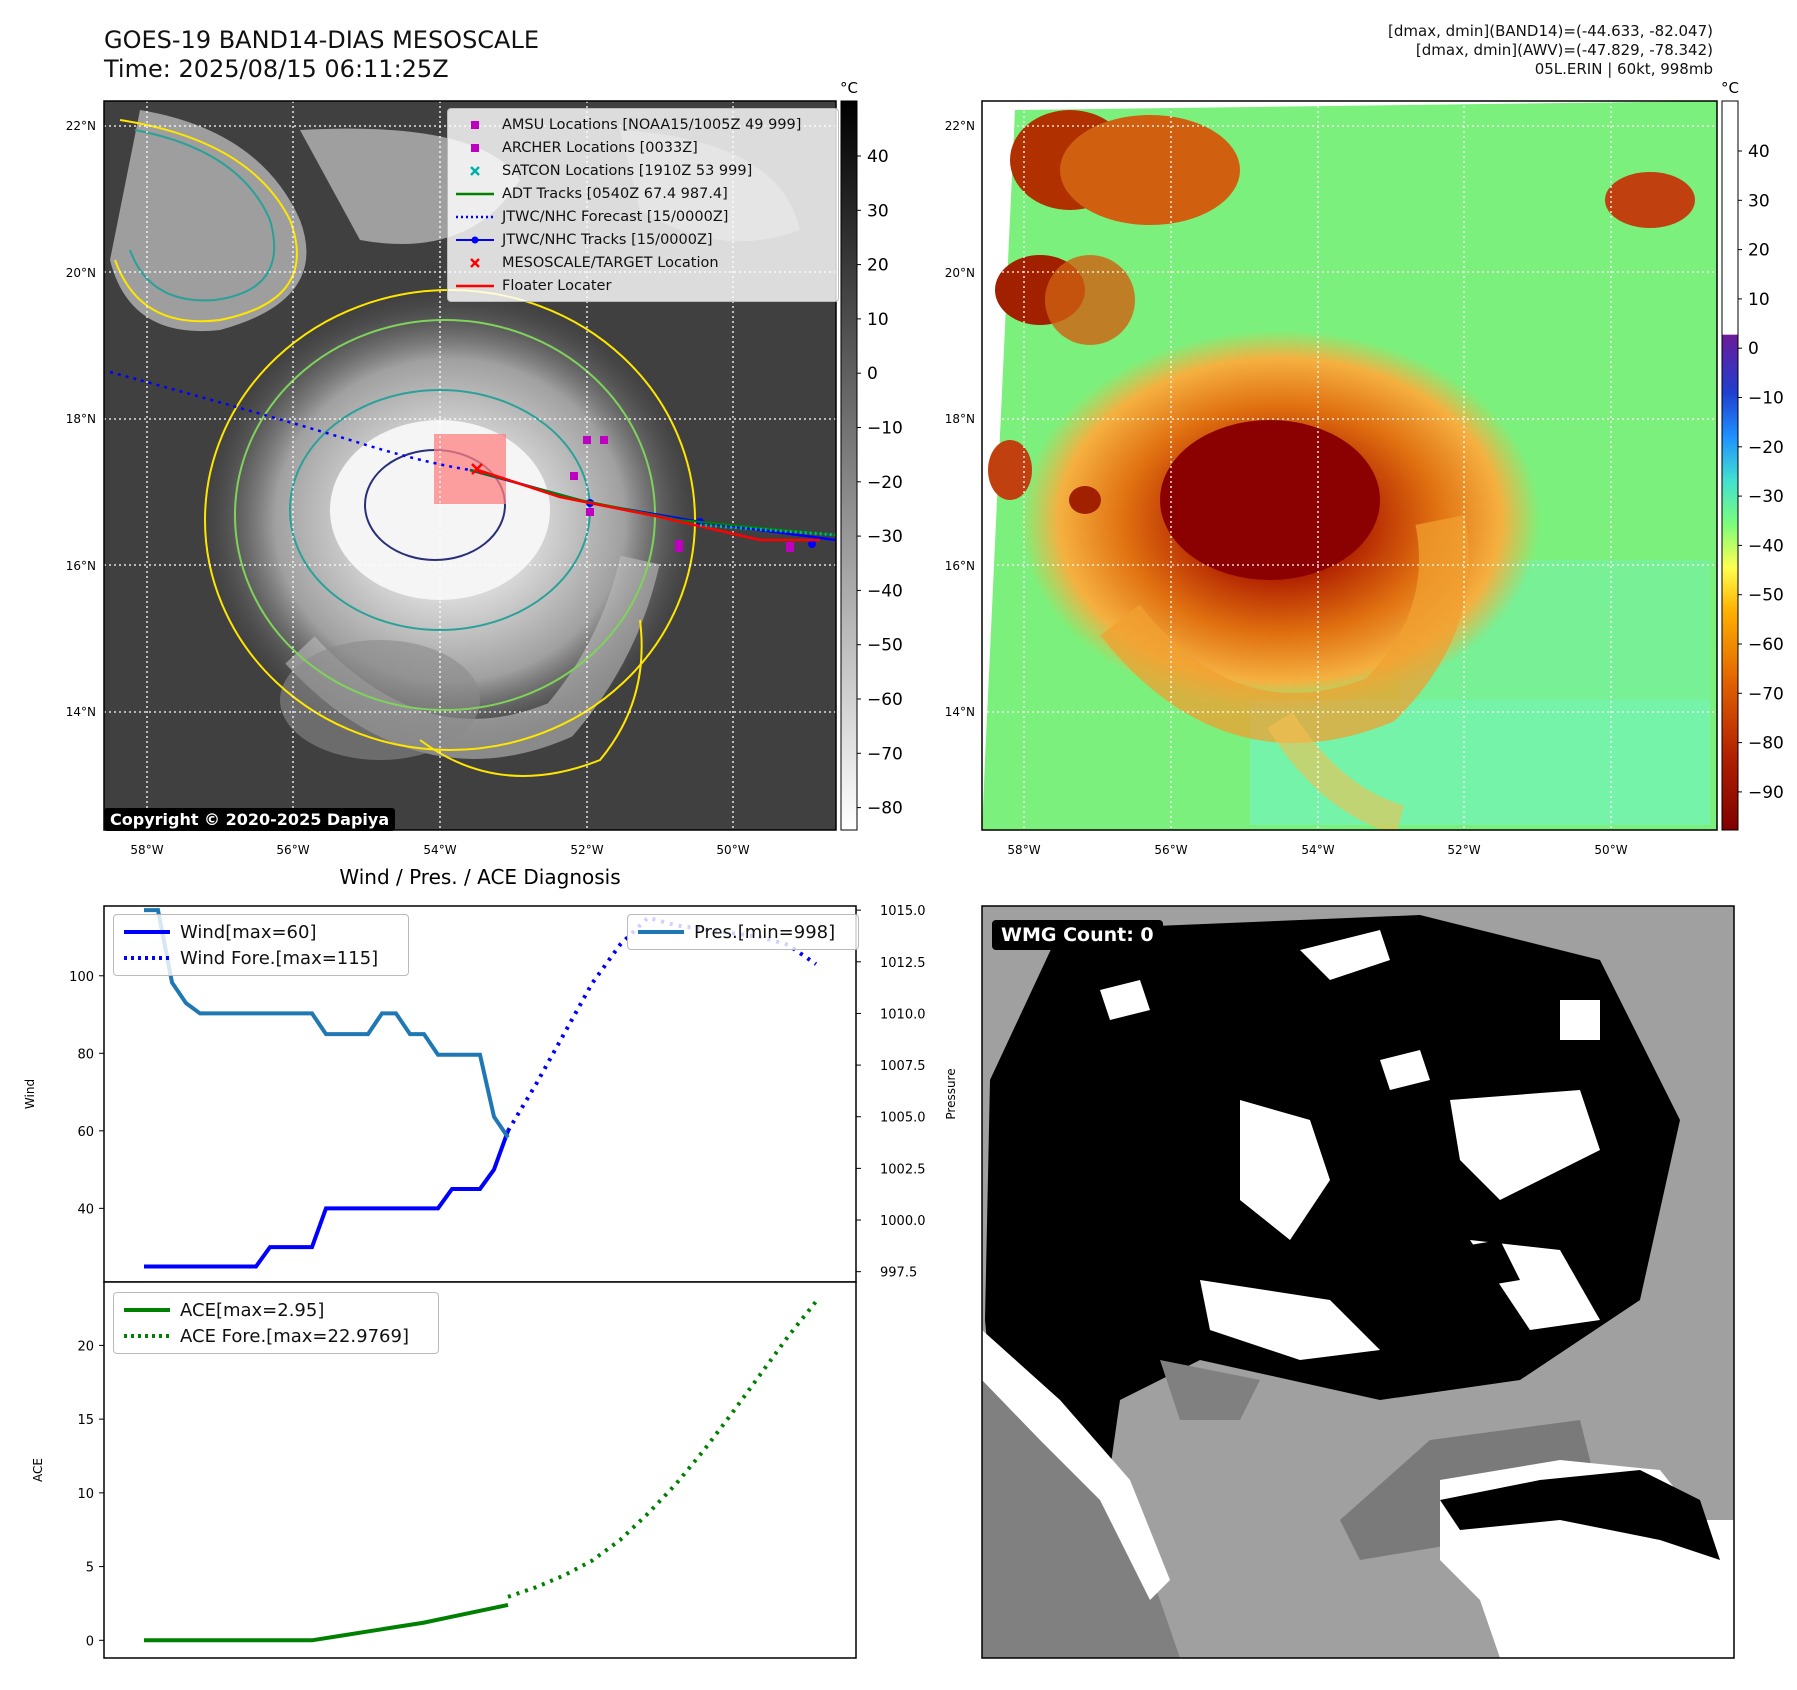  Describe the element at coordinates (475, 170) in the screenshot. I see `x-marker-icon` at that location.